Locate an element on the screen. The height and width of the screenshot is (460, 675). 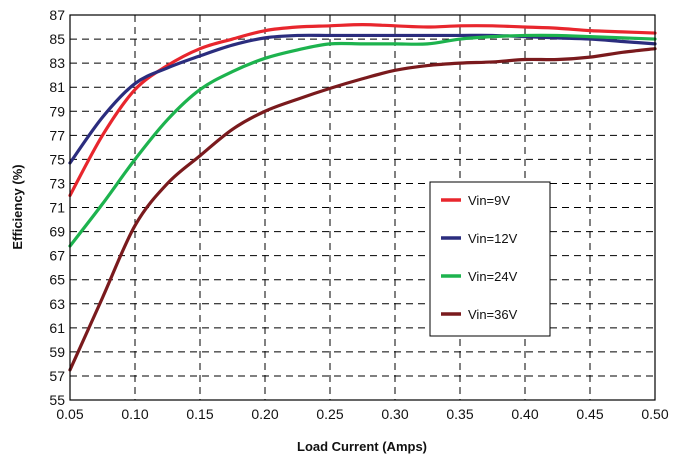
y-axis-title: Efficiency (%) is located at coordinates (17, 206).